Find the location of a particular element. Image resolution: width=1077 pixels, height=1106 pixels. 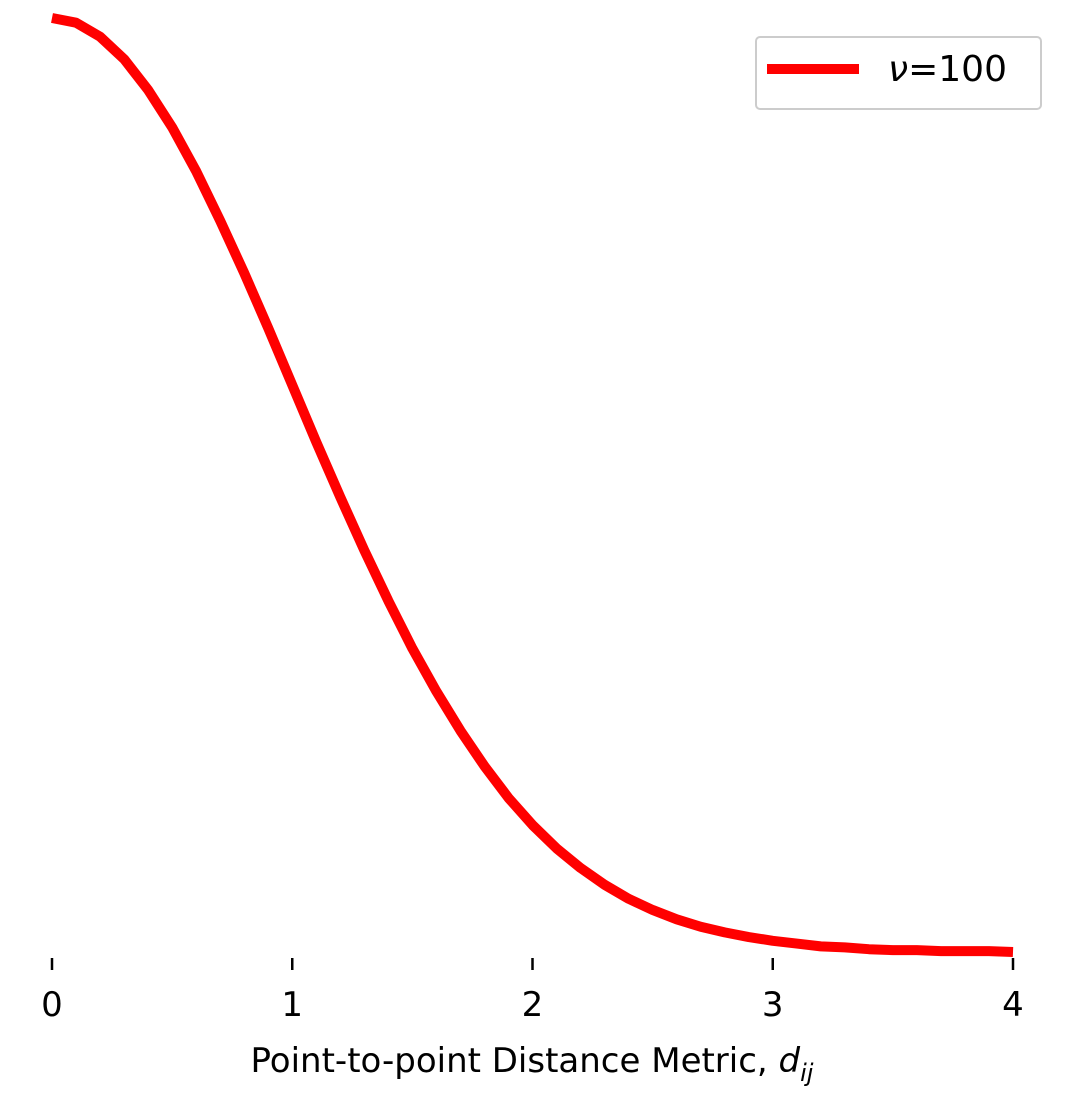

legend-entry-label: ν=100 is located at coordinates (947, 69).